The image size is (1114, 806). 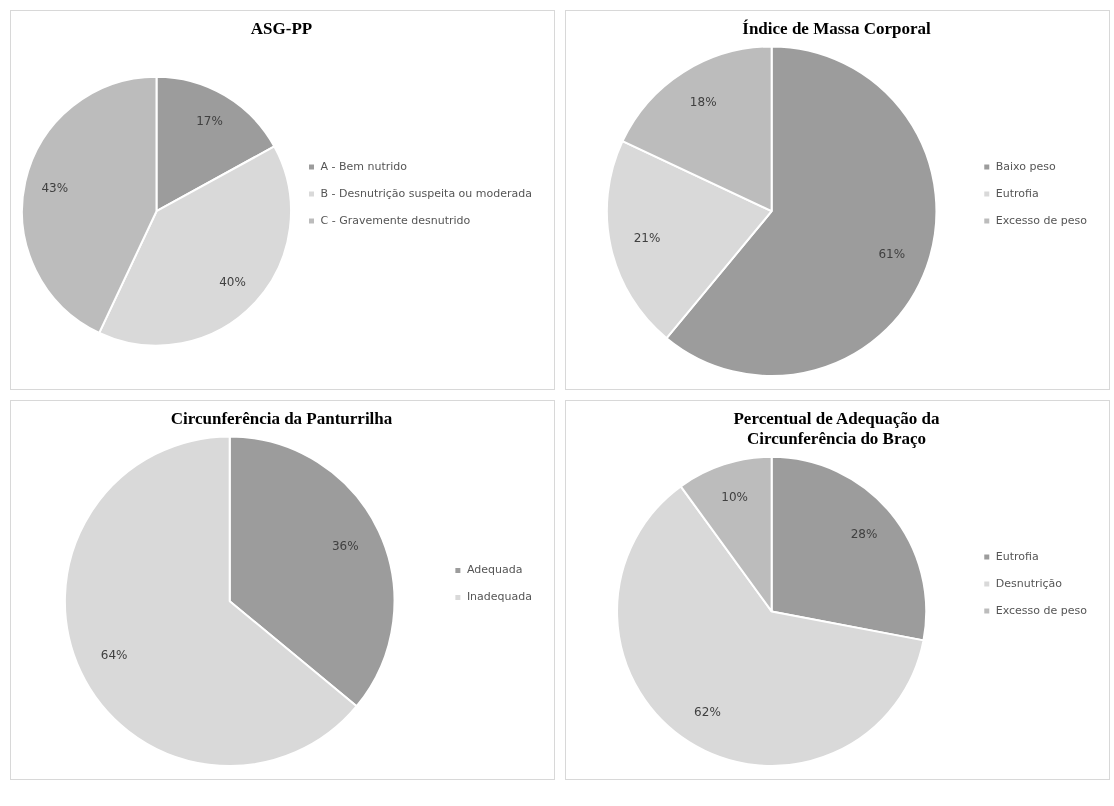 What do you see at coordinates (281, 418) in the screenshot?
I see `chart-title: Circunferência da Panturrilha` at bounding box center [281, 418].